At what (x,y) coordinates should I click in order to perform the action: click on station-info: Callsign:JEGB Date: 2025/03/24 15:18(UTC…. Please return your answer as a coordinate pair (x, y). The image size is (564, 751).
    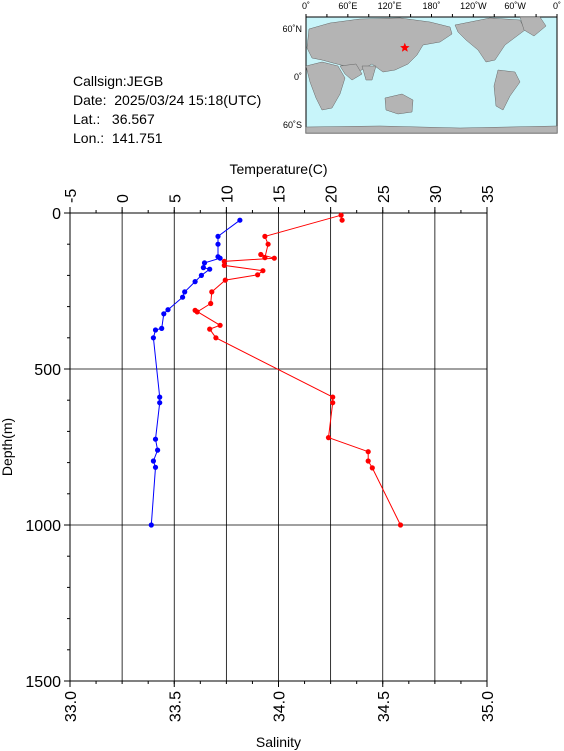
    Looking at the image, I should click on (167, 110).